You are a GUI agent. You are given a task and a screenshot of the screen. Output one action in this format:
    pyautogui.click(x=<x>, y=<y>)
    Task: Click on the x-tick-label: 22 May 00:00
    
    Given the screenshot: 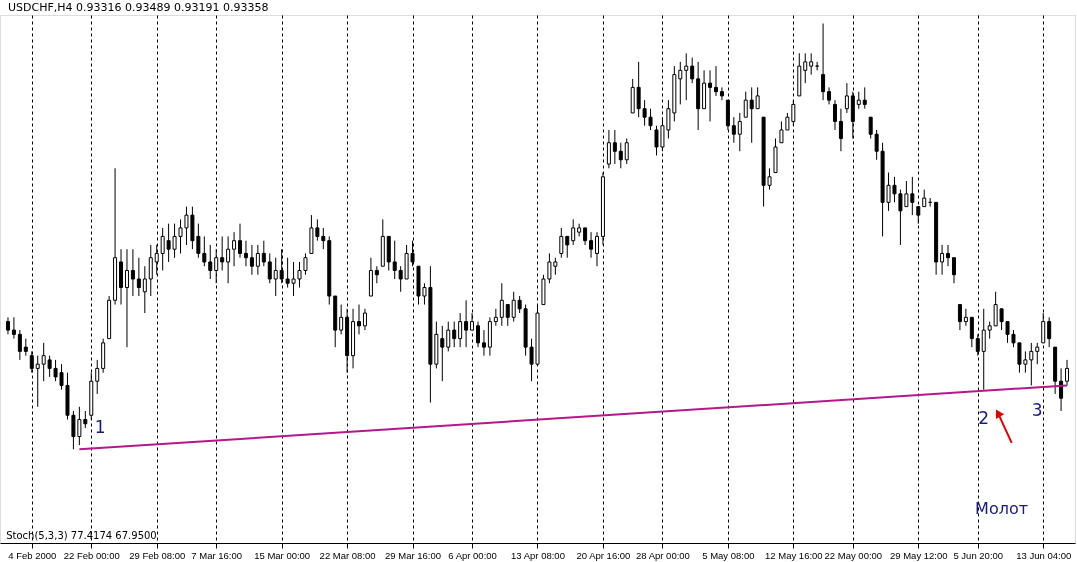 What is the action you would take?
    pyautogui.click(x=853, y=555)
    